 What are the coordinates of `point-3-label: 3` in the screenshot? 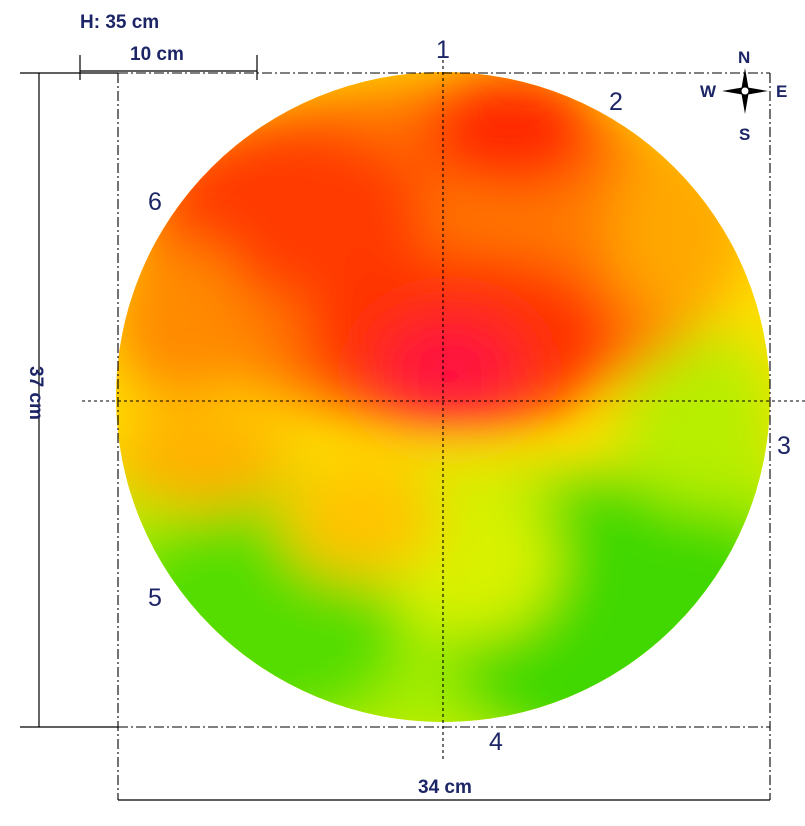 It's located at (784, 446).